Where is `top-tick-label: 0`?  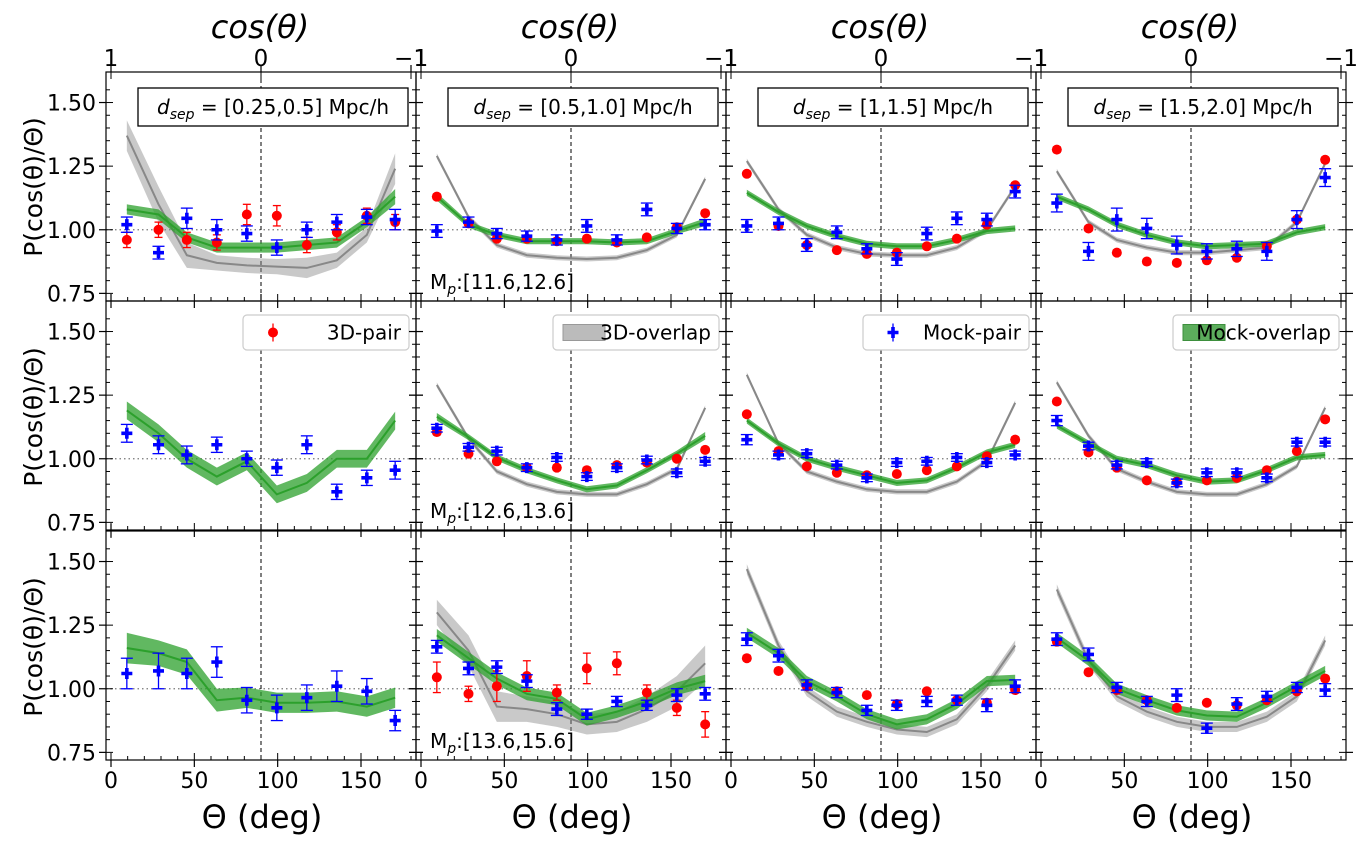
top-tick-label: 0 is located at coordinates (1191, 59).